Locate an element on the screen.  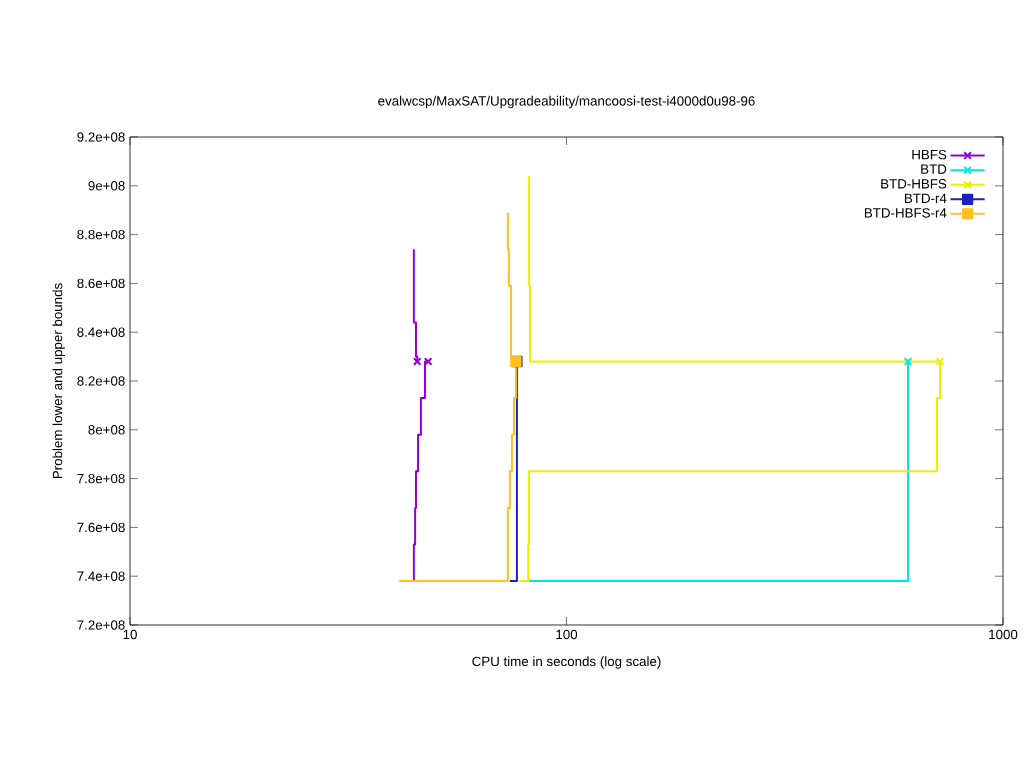
y-tick-label: 7.4e+08 is located at coordinates (101, 576).